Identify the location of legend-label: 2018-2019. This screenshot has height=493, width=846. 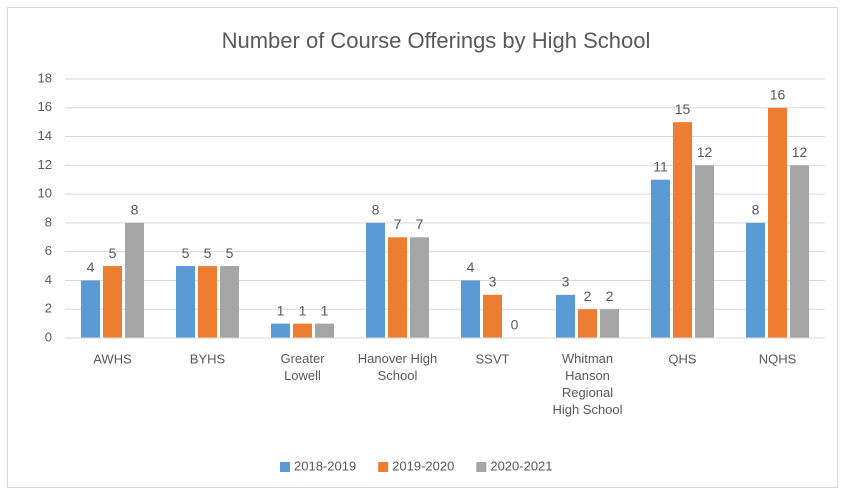
(325, 465).